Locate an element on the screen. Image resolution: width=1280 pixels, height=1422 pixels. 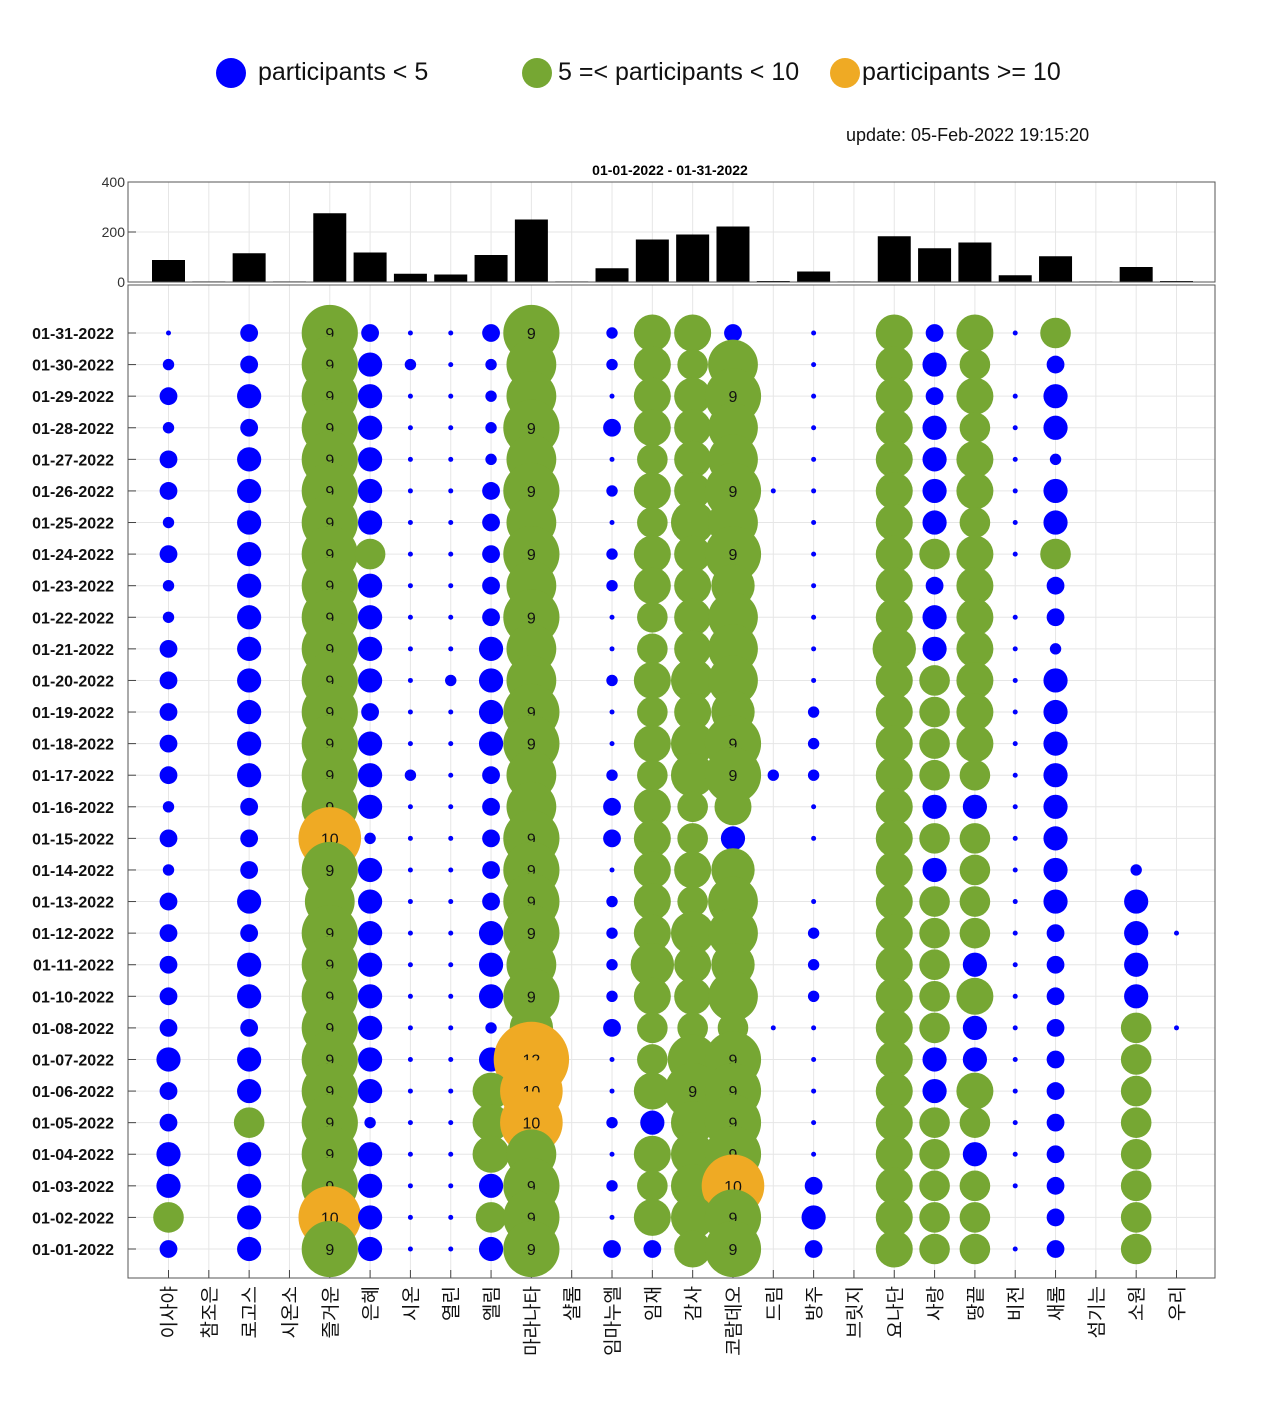
category-tick-label: 이사야 is located at coordinates (170, 1312).